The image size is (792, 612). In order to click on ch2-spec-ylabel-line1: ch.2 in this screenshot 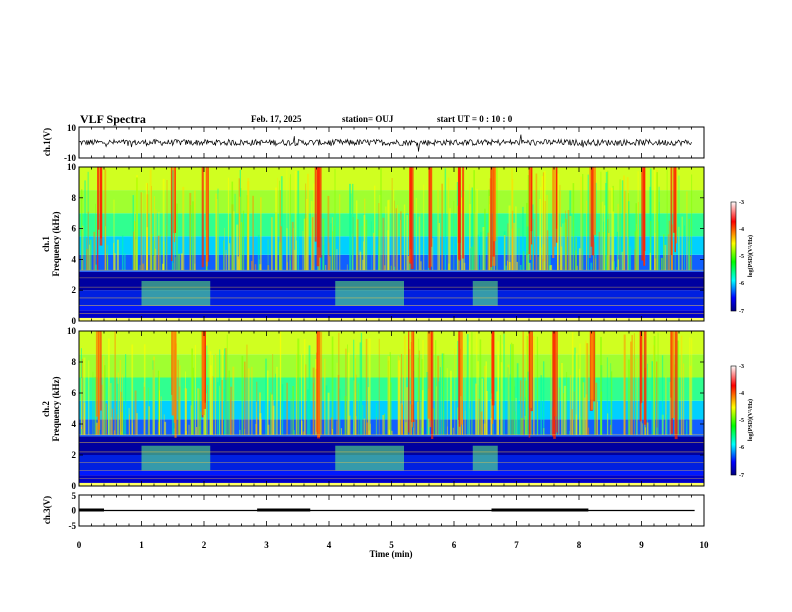, I will do `click(46, 409)`.